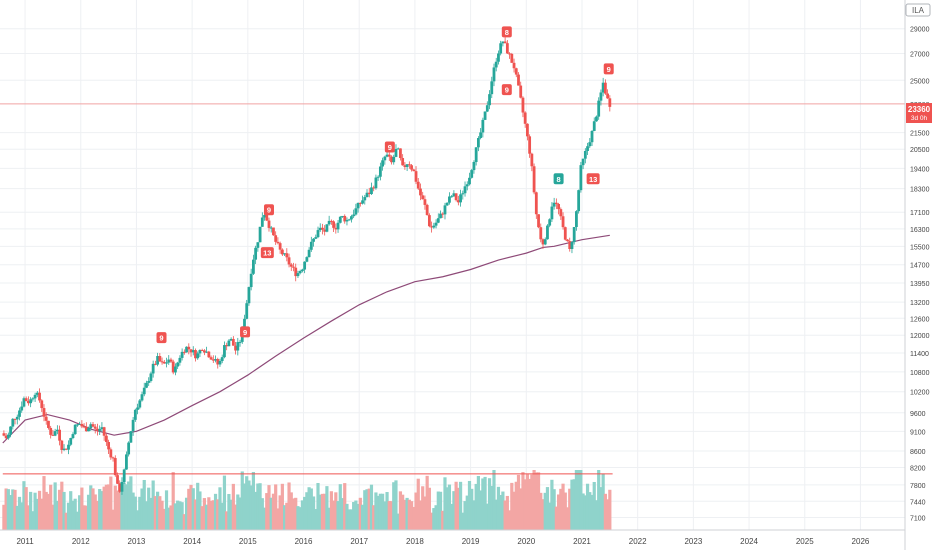  I want to click on x-tick-label: 2022, so click(638, 541).